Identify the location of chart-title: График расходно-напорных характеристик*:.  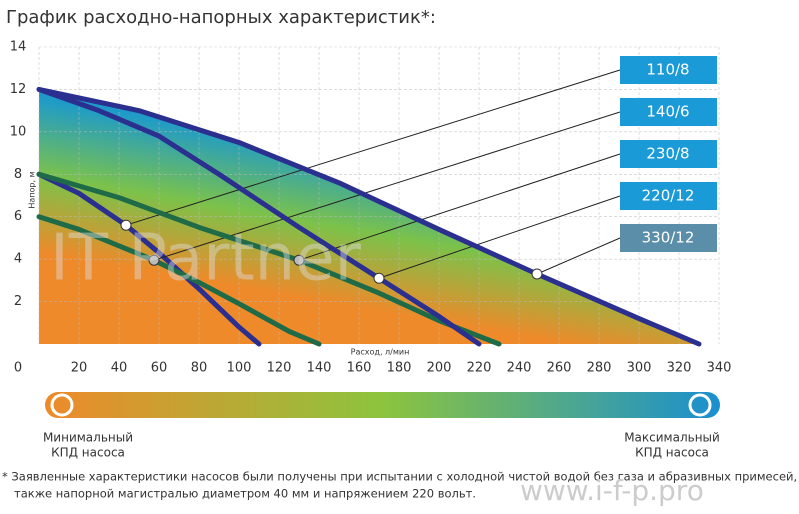
(221, 17).